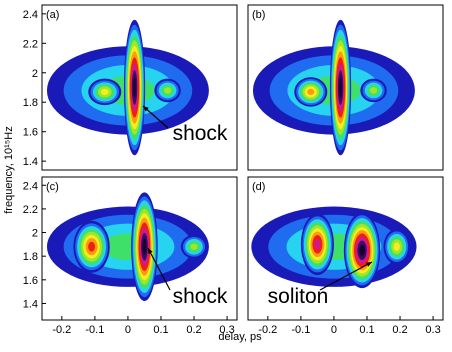  What do you see at coordinates (9, 170) in the screenshot?
I see `y-axis-label: frequency, 10¹⁵Hz` at bounding box center [9, 170].